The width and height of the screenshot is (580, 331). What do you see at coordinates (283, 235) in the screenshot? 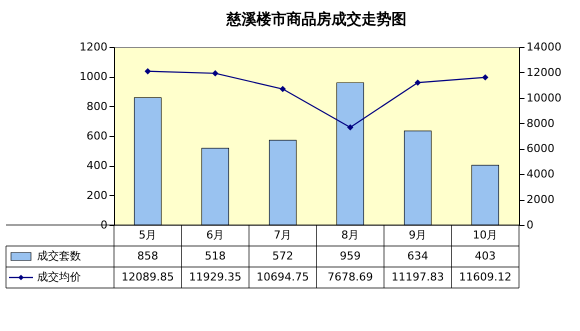
I see `x-tick-label: 7月` at bounding box center [283, 235].